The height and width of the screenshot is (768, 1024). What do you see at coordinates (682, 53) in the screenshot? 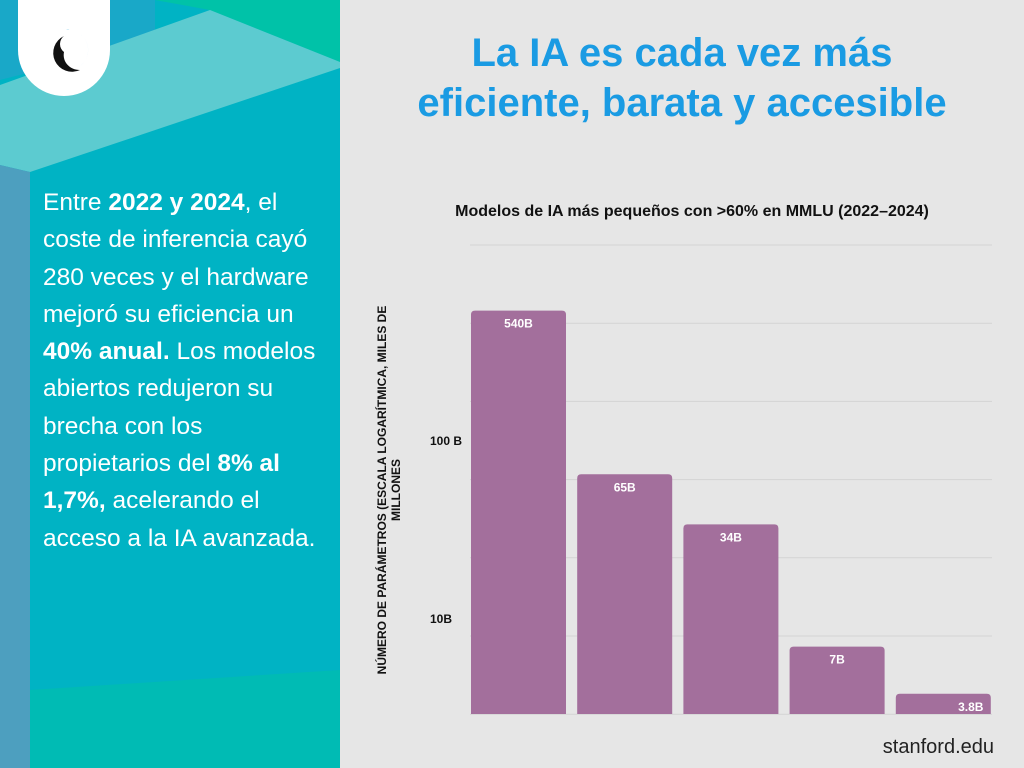
I see `title-line-1: La IA es cada vez más` at bounding box center [682, 53].